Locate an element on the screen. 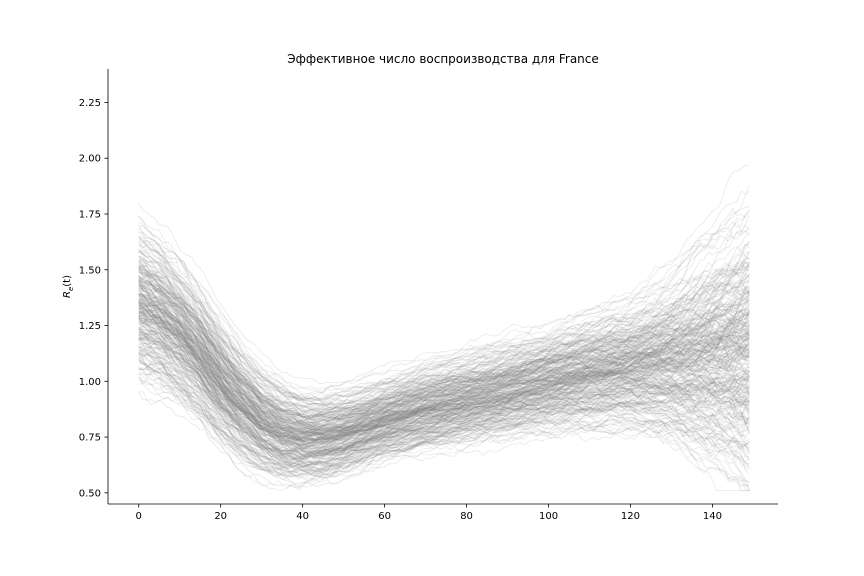 This screenshot has width=864, height=576. x-tick-label: 20 is located at coordinates (220, 516).